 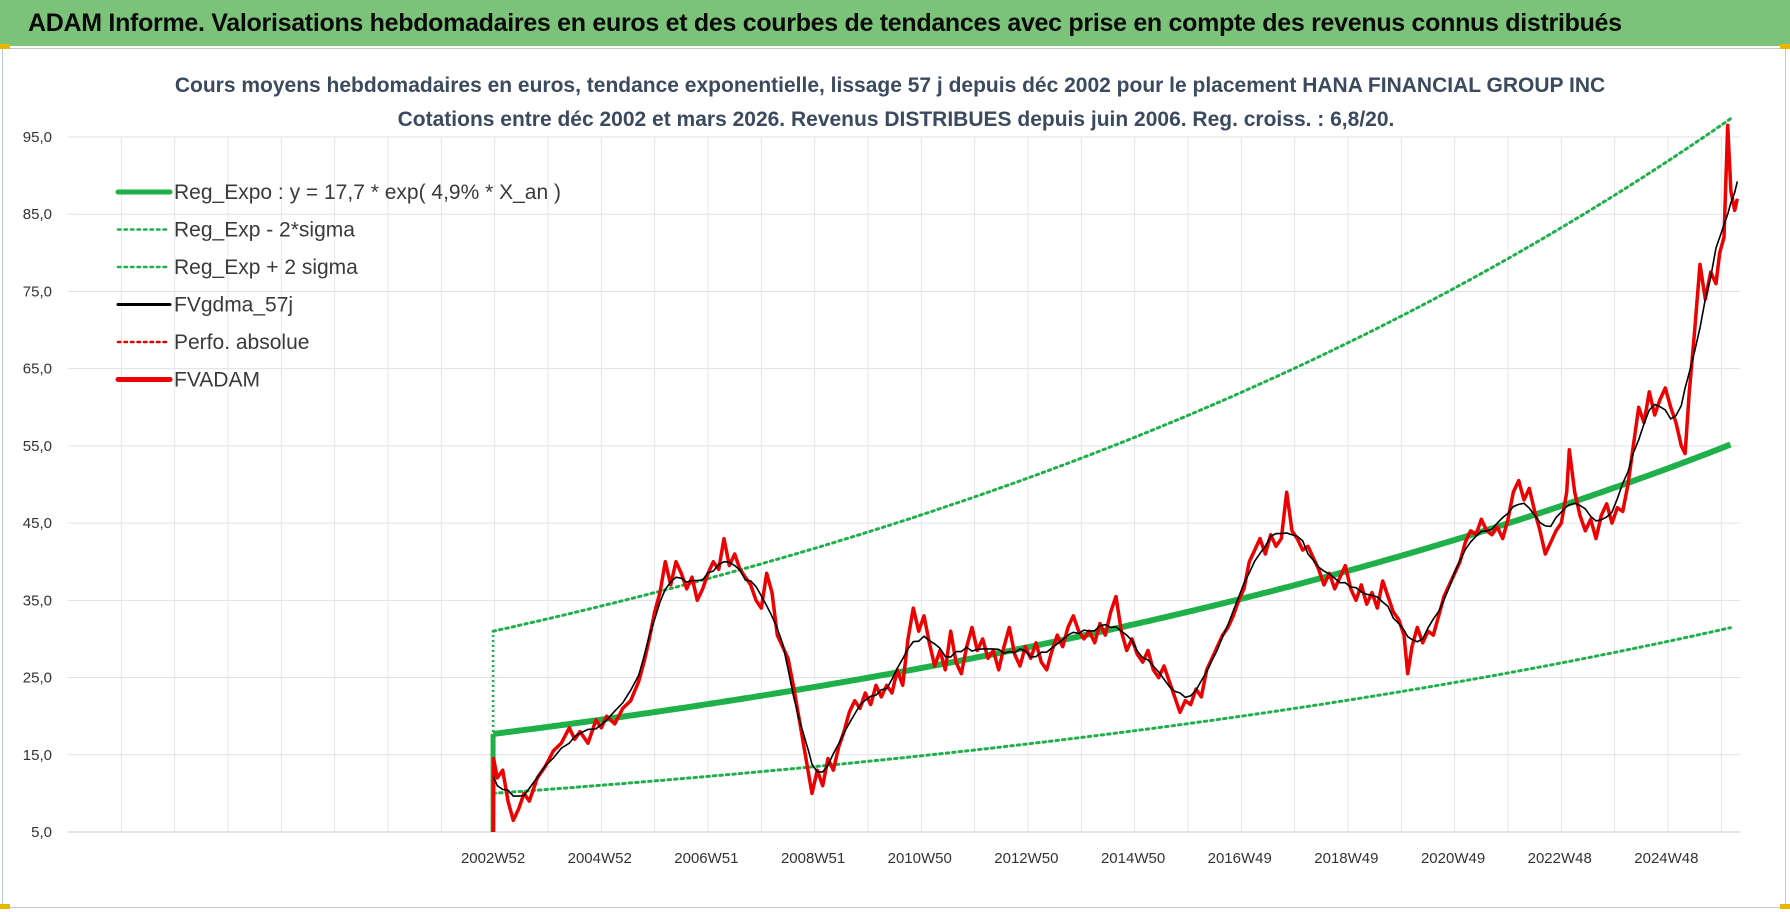 I want to click on x-tick-label: 2012W50, so click(x=1026, y=858).